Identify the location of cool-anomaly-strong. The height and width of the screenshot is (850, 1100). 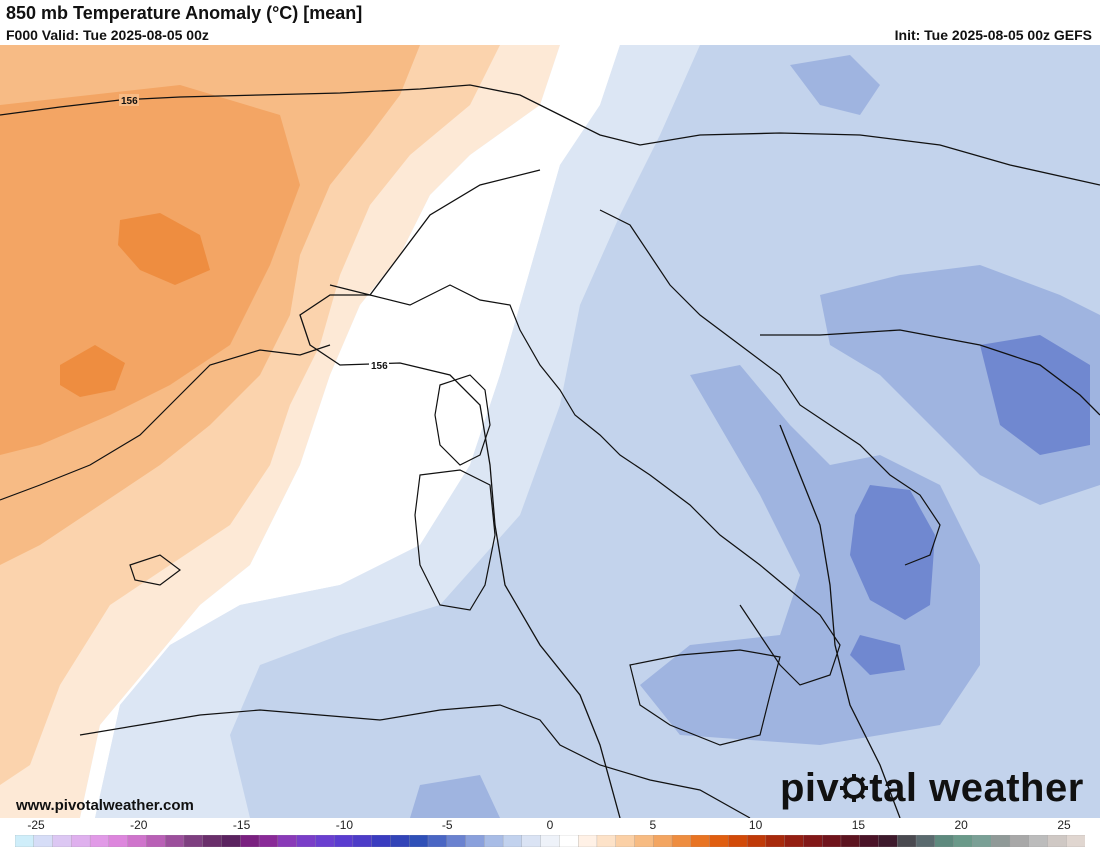
(970, 505).